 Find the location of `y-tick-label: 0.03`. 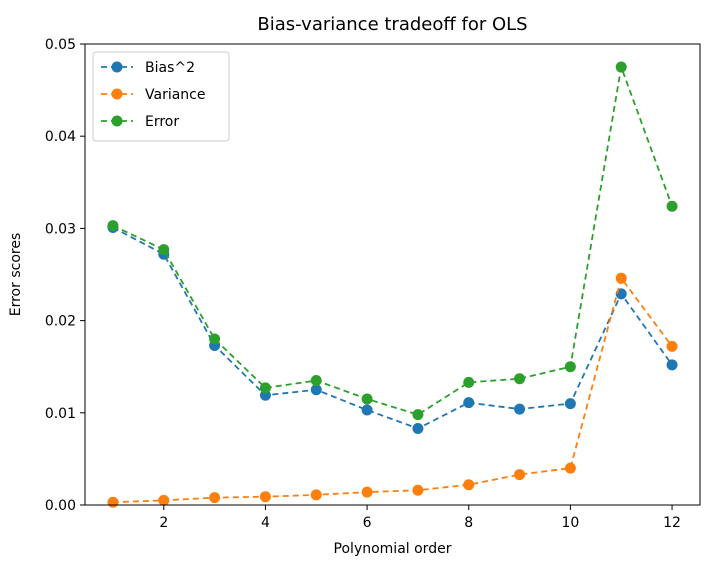

y-tick-label: 0.03 is located at coordinates (60, 229).